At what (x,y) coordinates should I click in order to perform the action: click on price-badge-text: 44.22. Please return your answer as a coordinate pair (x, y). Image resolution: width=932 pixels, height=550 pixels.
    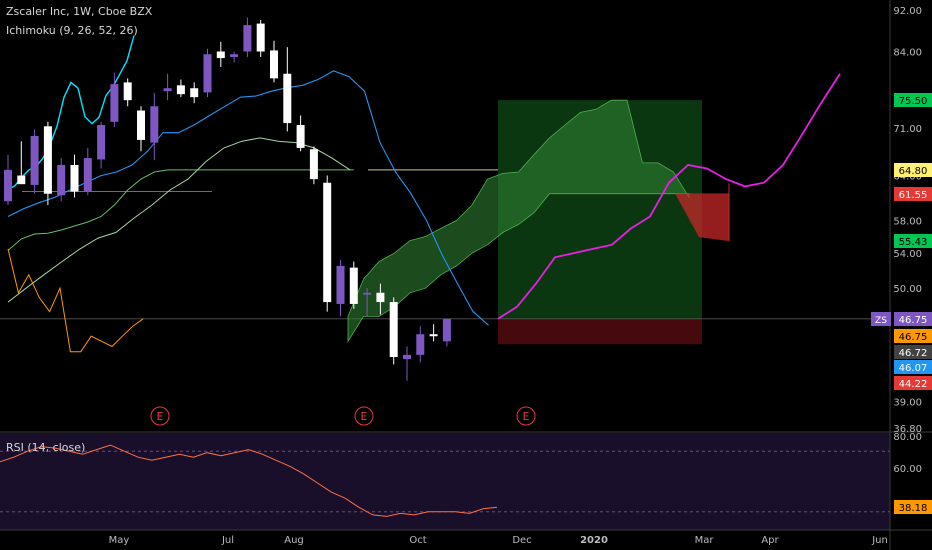
    Looking at the image, I should click on (913, 384).